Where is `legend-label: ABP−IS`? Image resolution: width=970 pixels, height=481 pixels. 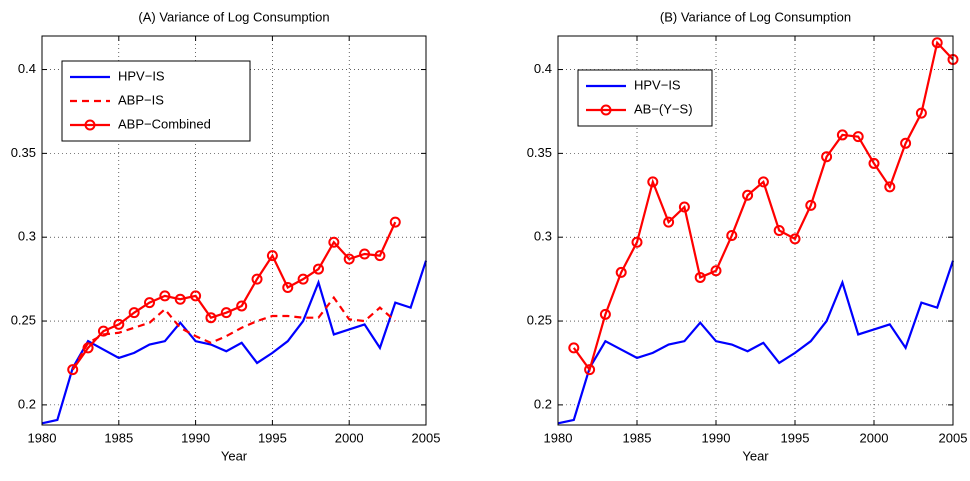 legend-label: ABP−IS is located at coordinates (141, 99).